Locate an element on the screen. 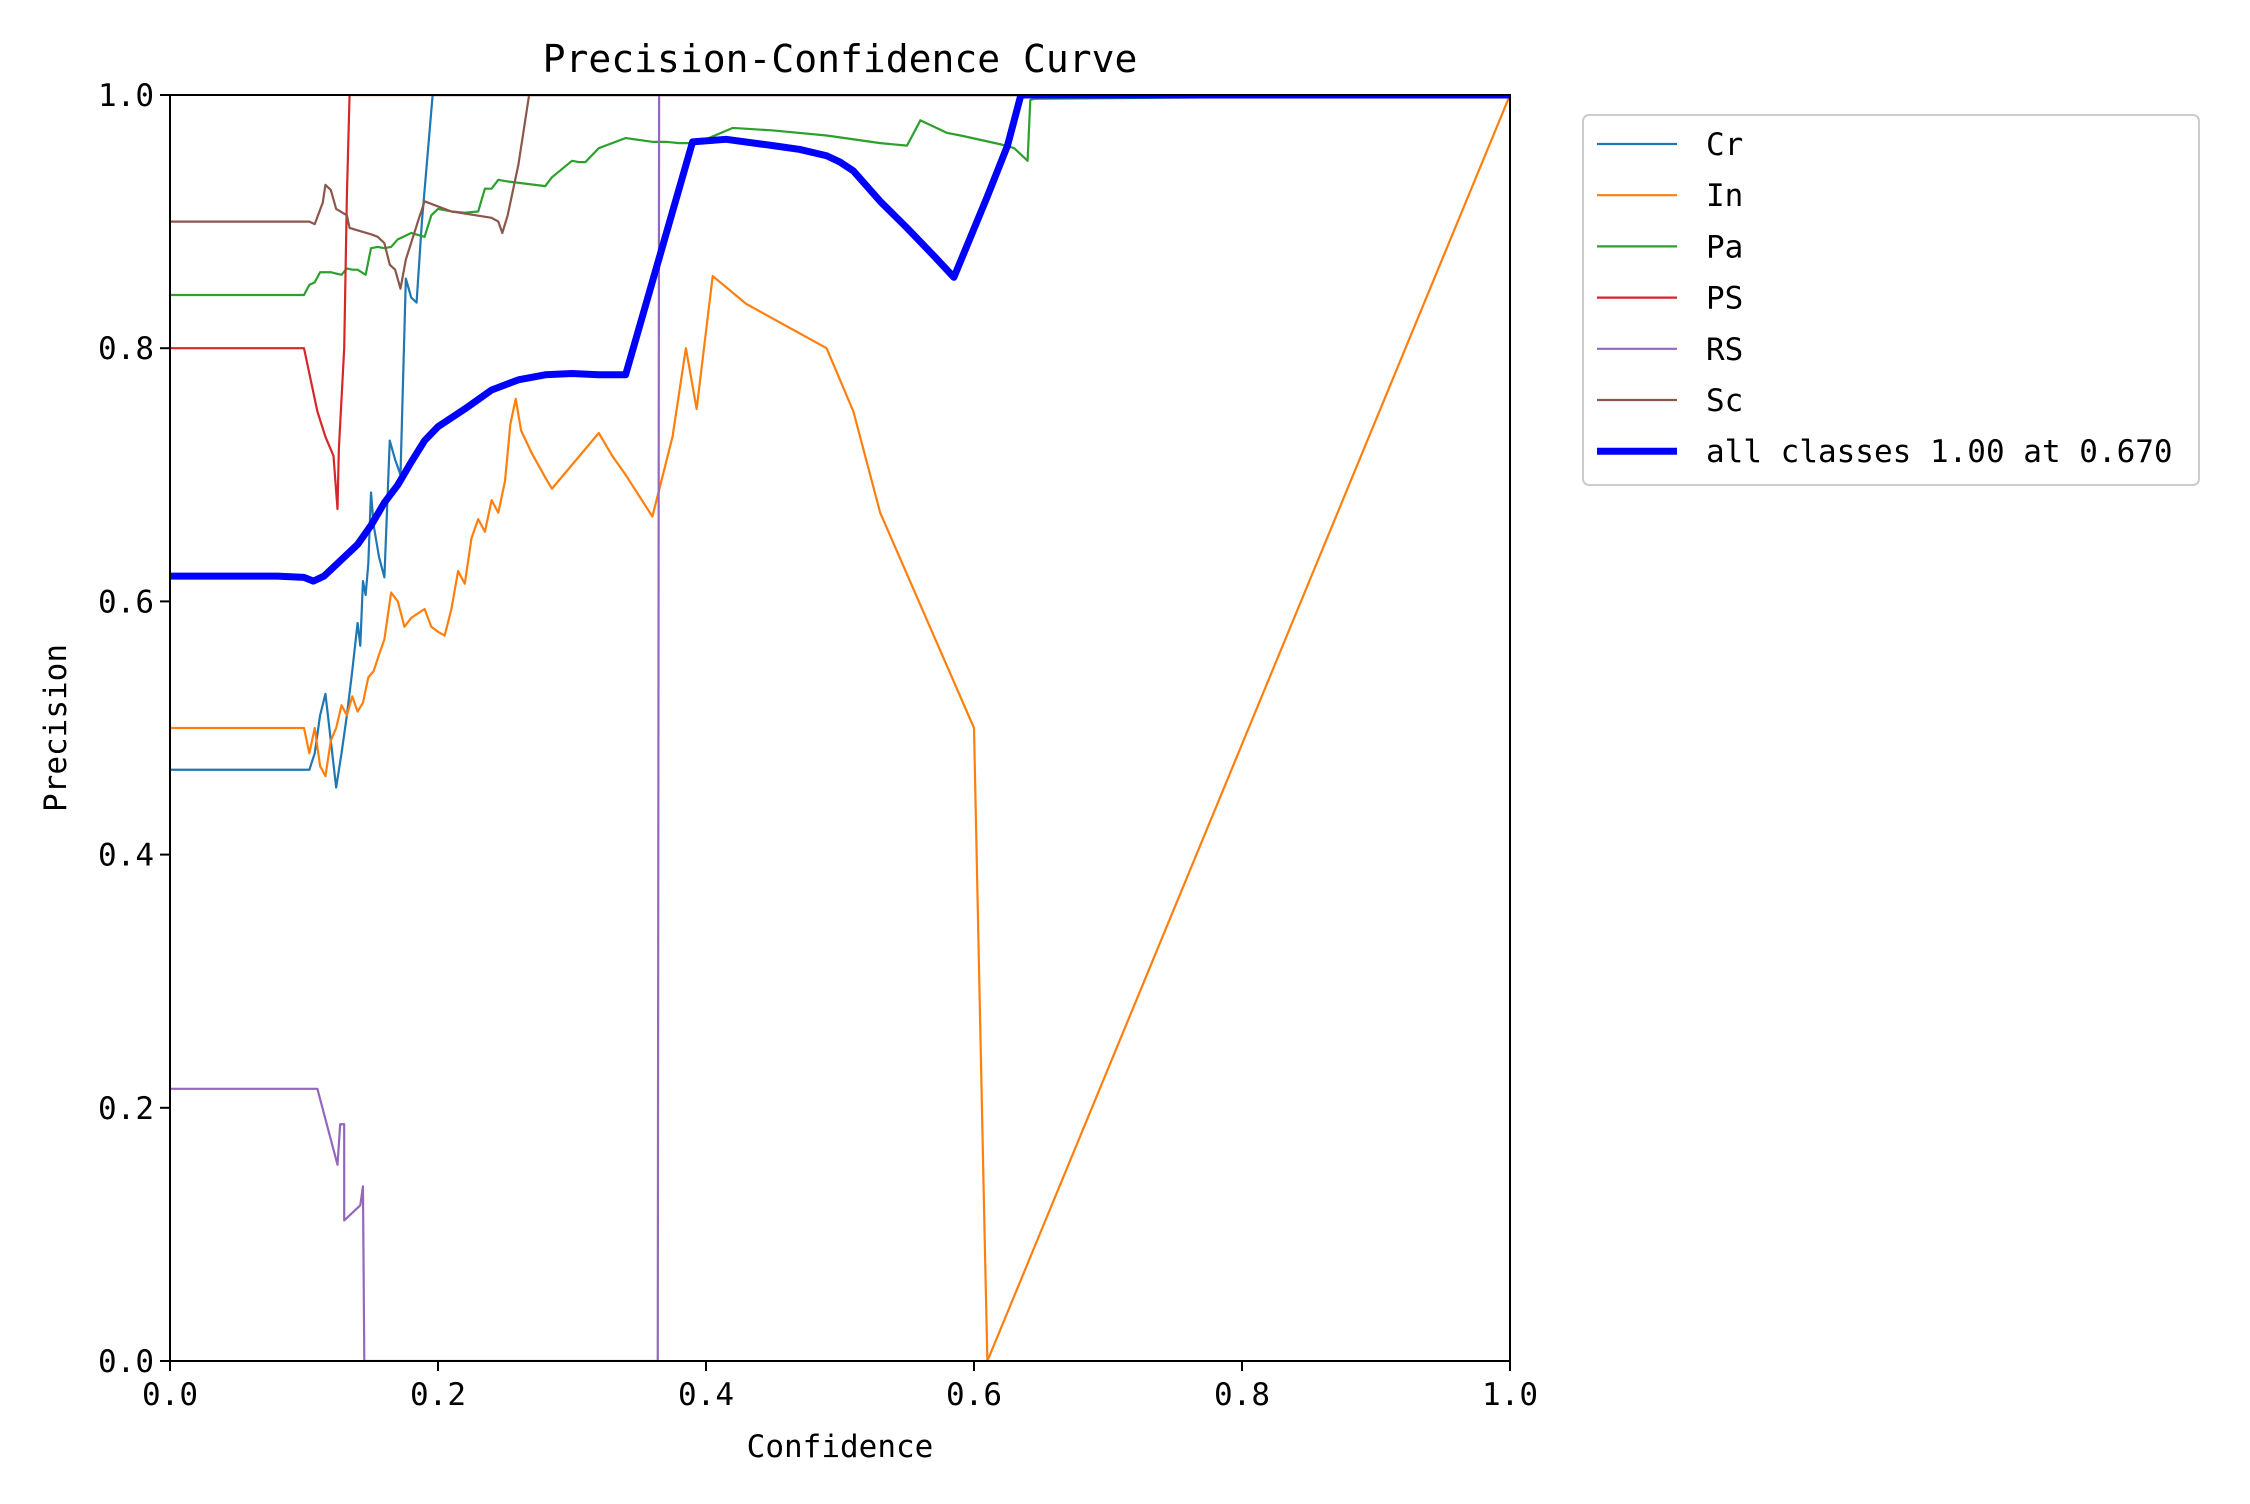 The width and height of the screenshot is (2250, 1504). x-tick-label: 0.0 is located at coordinates (170, 1395).